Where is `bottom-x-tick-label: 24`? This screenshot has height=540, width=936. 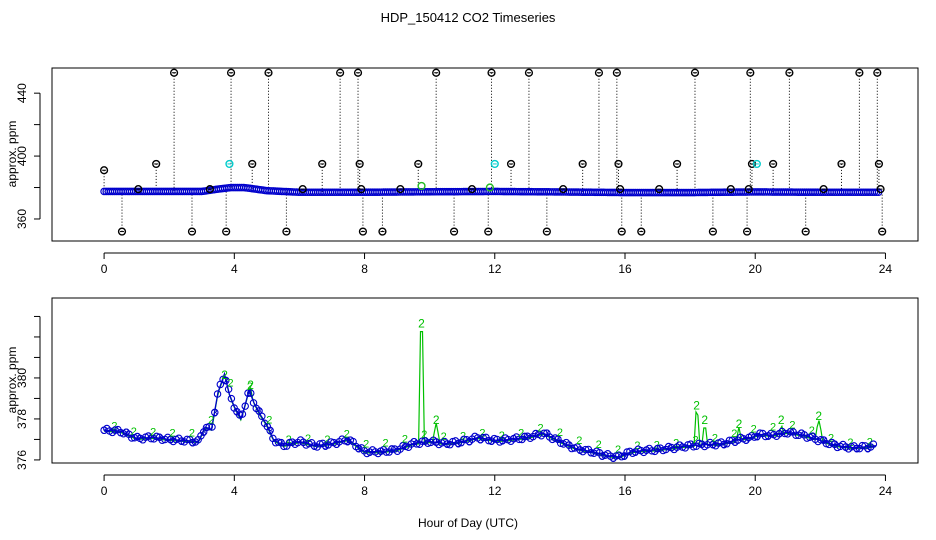
bottom-x-tick-label: 24 is located at coordinates (886, 491).